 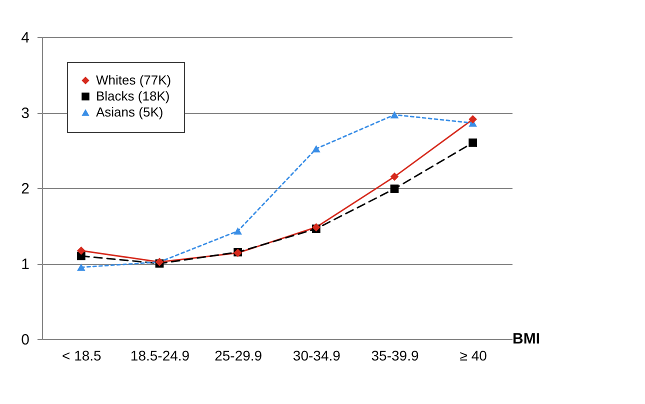 What do you see at coordinates (474, 356) in the screenshot?
I see `x-tick-label: ≥ 40` at bounding box center [474, 356].